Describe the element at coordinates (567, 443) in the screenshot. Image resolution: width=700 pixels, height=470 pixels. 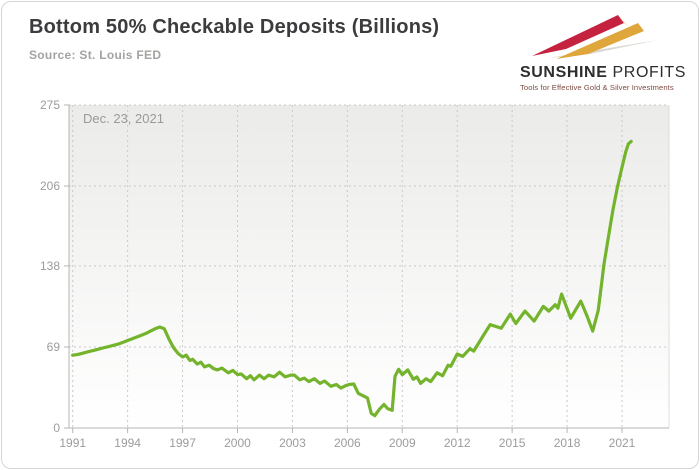
I see `x-axis-tick-label: 2018` at that location.